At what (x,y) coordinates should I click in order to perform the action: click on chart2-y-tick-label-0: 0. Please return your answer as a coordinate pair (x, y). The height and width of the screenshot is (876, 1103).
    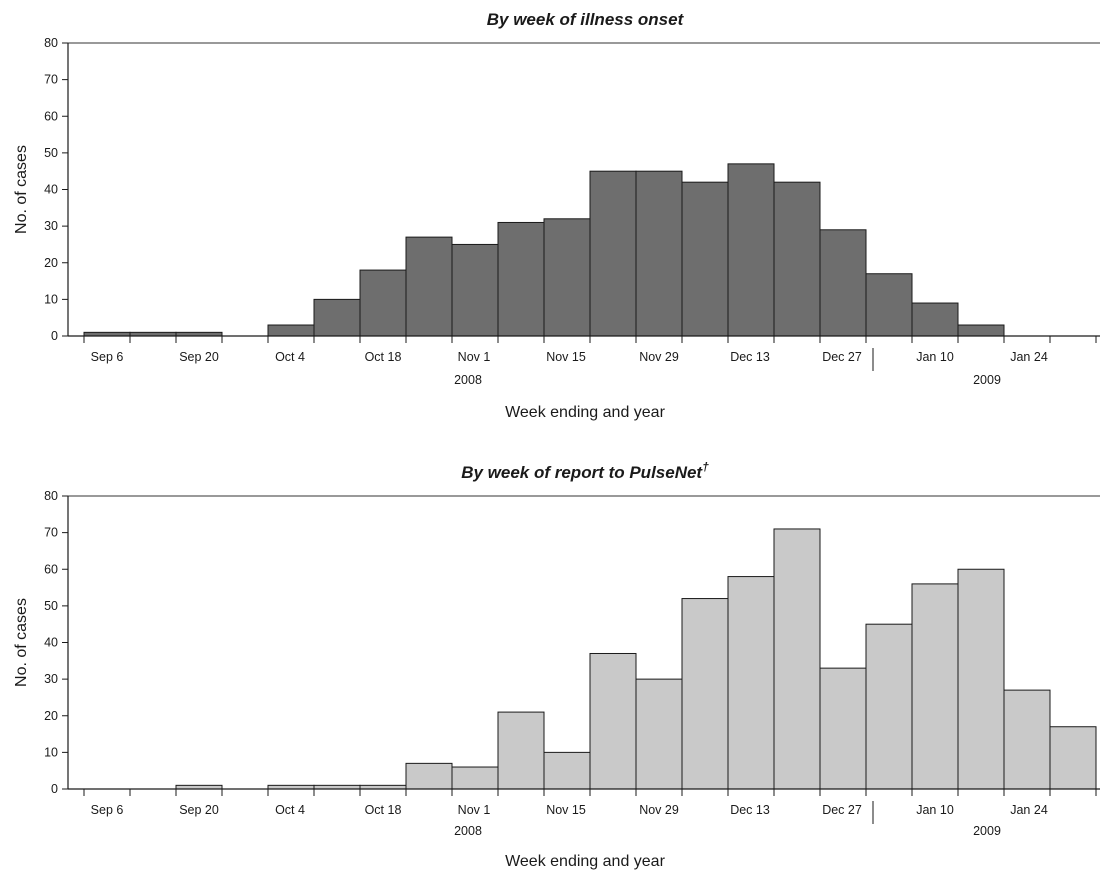
    Looking at the image, I should click on (54, 789).